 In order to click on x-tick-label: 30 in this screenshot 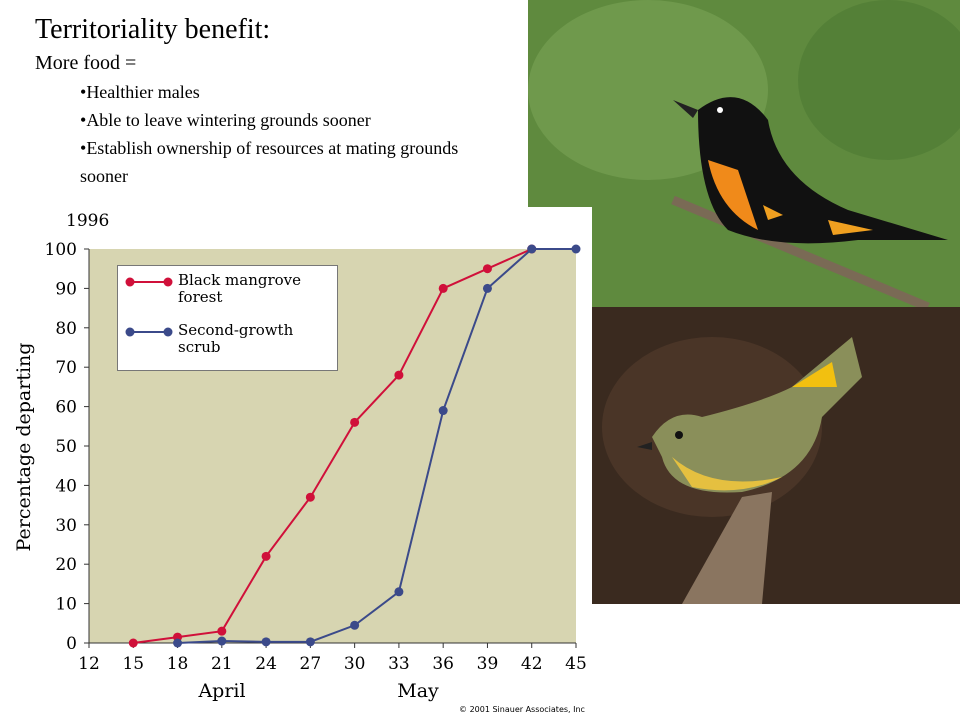, I will do `click(355, 664)`.